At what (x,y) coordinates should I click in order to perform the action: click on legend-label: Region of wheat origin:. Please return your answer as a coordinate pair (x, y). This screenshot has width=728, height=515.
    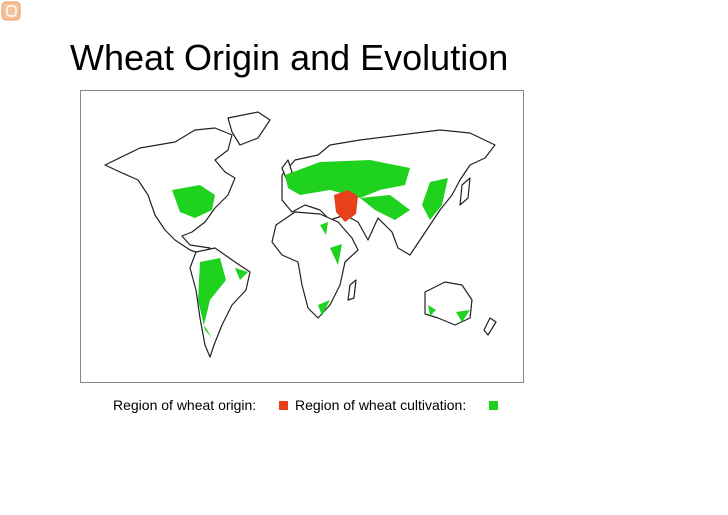
    Looking at the image, I should click on (184, 405).